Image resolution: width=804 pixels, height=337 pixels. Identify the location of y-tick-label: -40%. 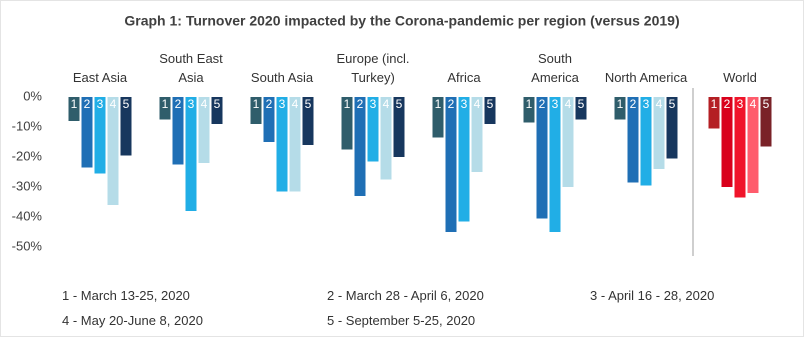
(27, 215).